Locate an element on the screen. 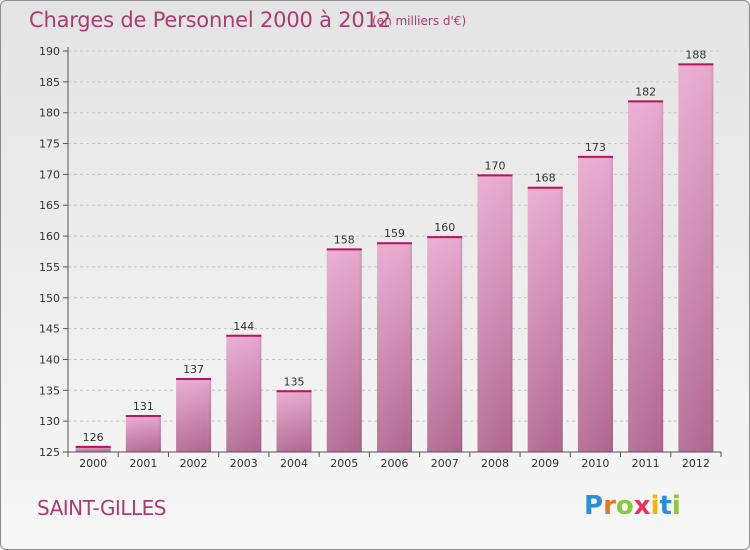 This screenshot has height=550, width=750. bar-shade-2008 is located at coordinates (495, 313).